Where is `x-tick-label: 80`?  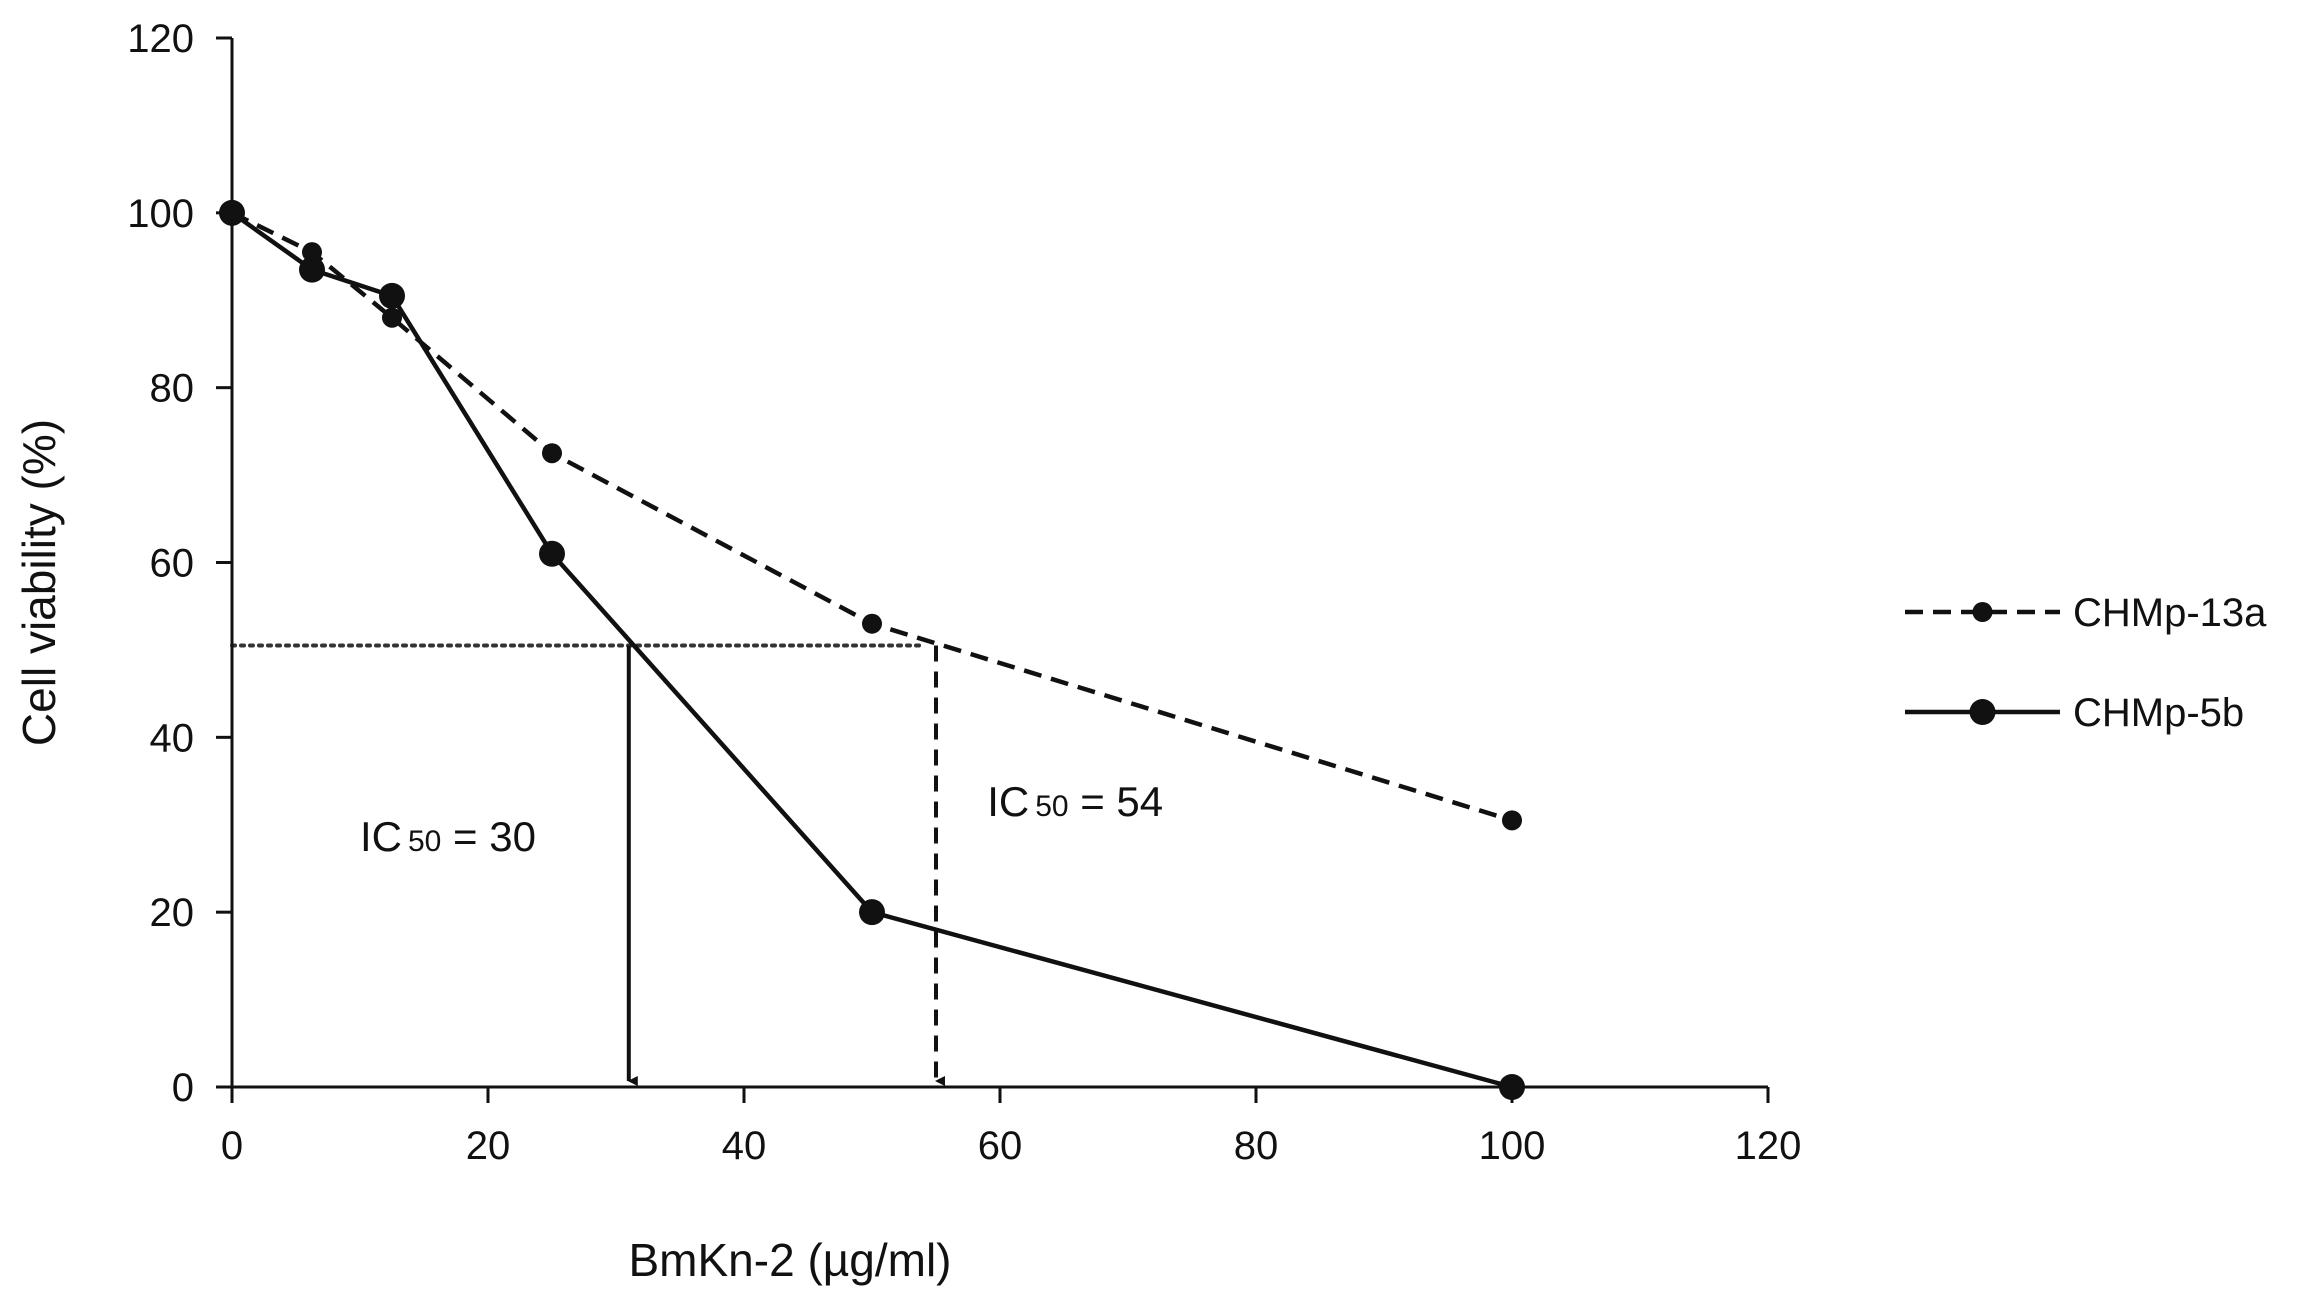
x-tick-label: 80 is located at coordinates (1256, 1146).